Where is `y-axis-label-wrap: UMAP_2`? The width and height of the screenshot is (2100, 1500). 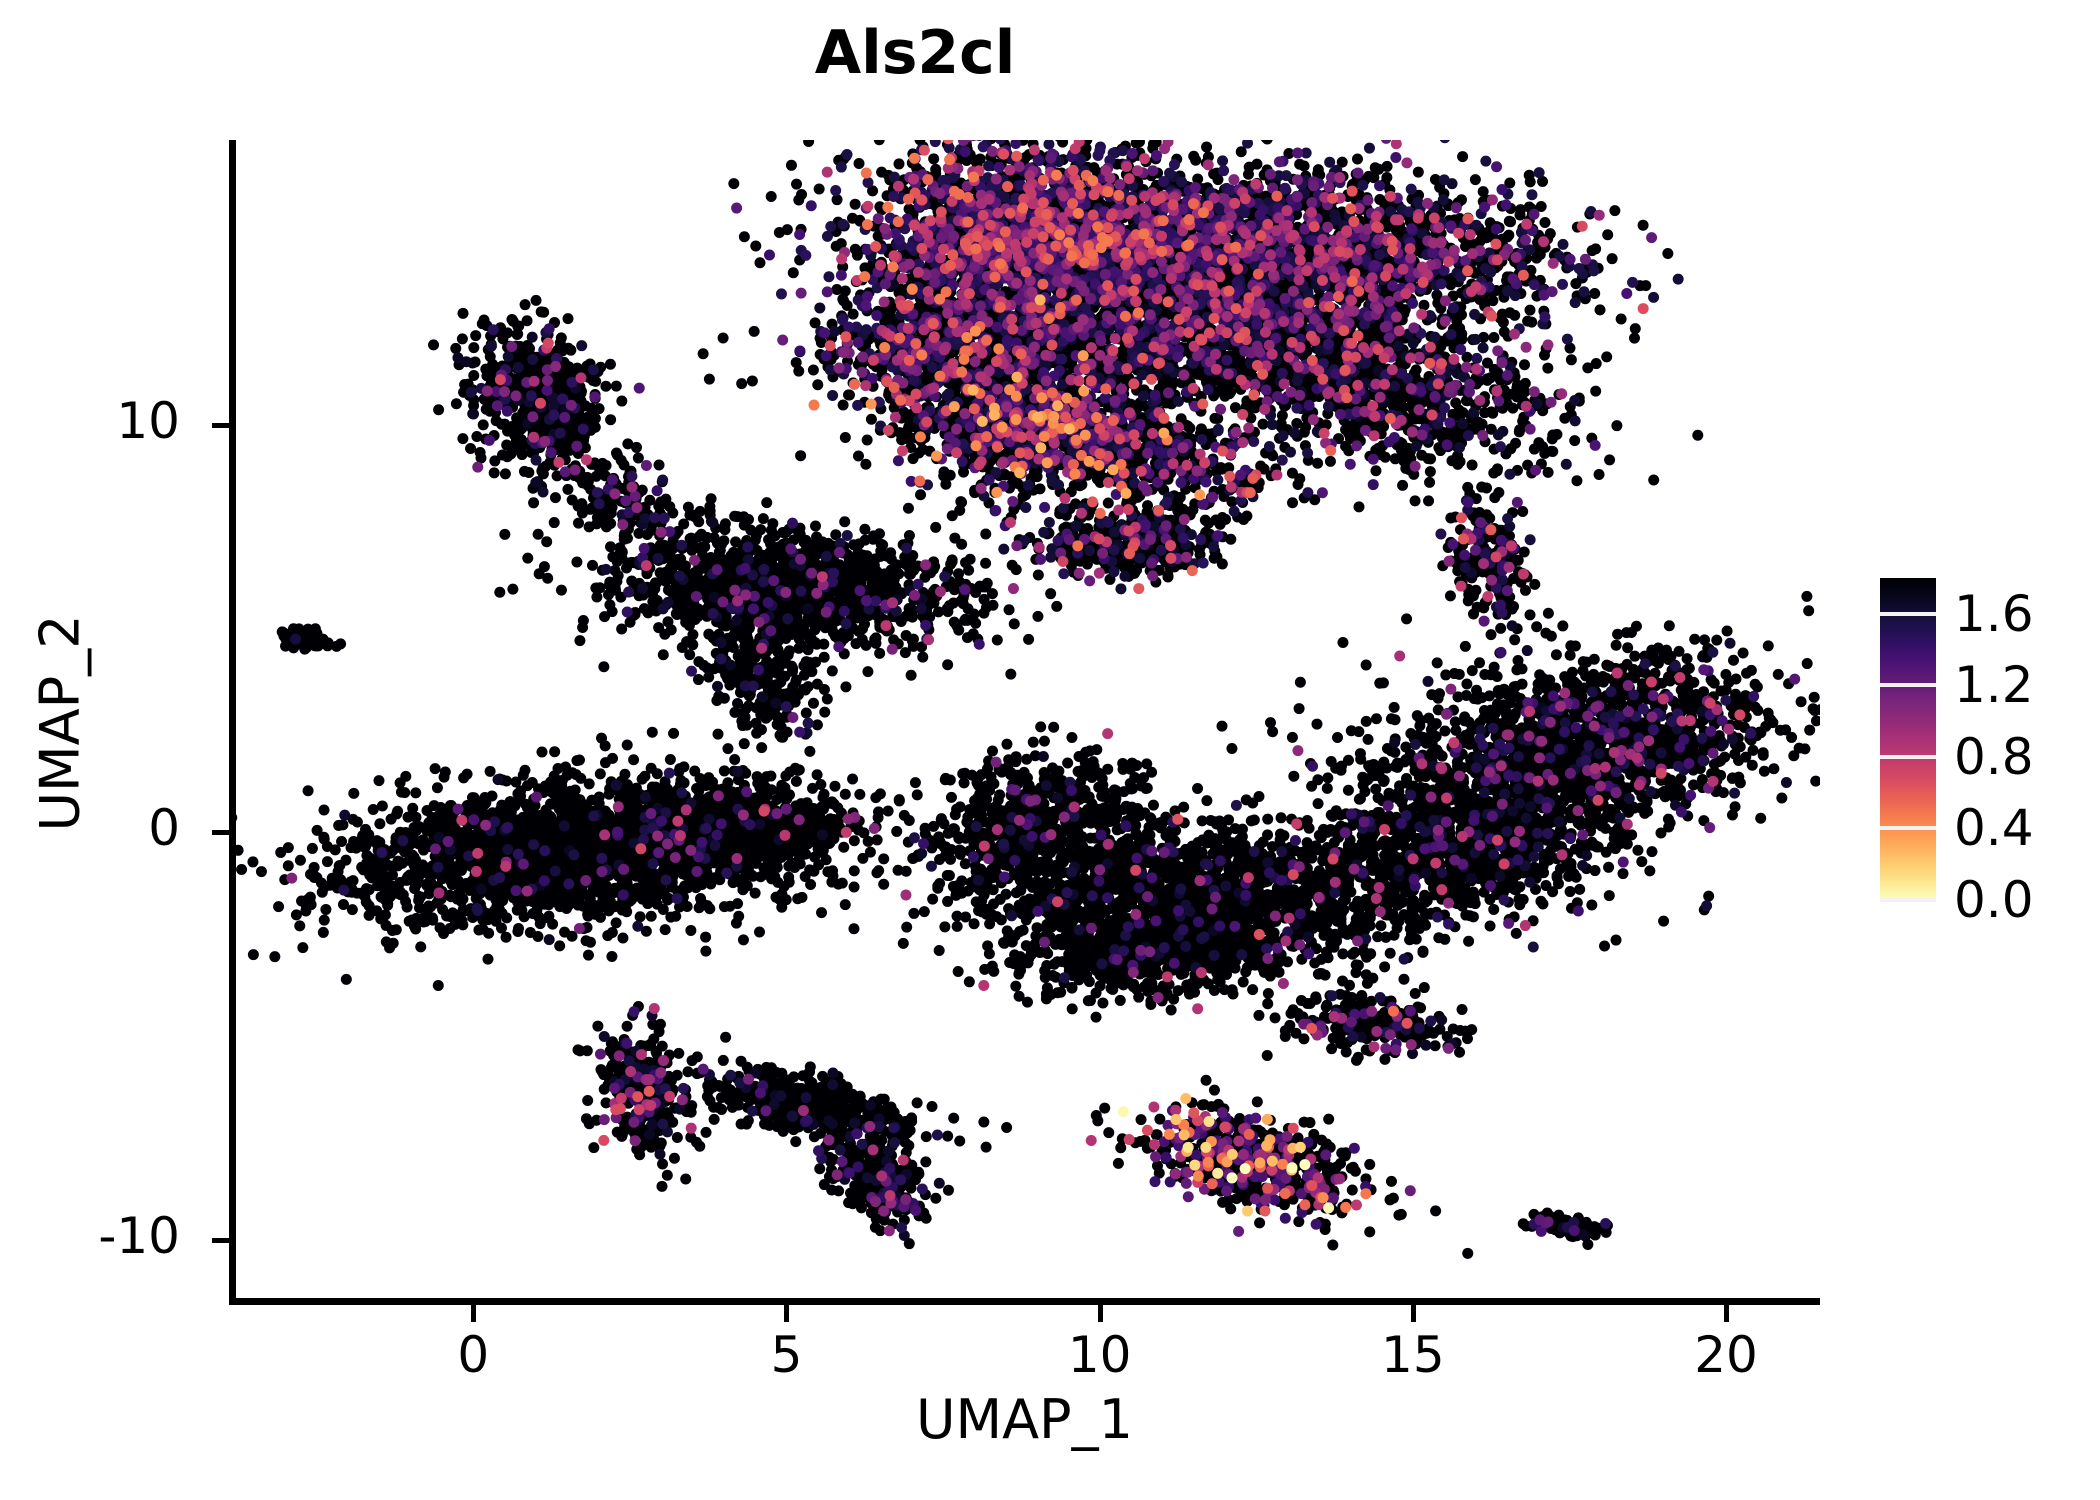 y-axis-label-wrap: UMAP_2 is located at coordinates (60, 722).